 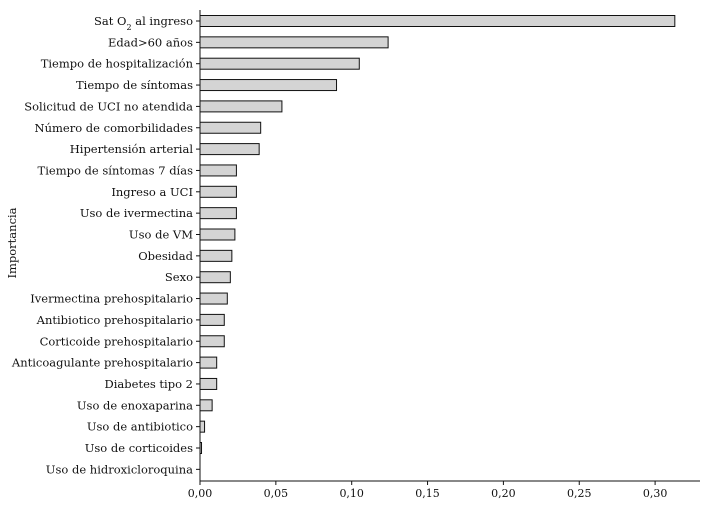 What do you see at coordinates (117, 341) in the screenshot?
I see `category-label: Corticoide prehospitalario` at bounding box center [117, 341].